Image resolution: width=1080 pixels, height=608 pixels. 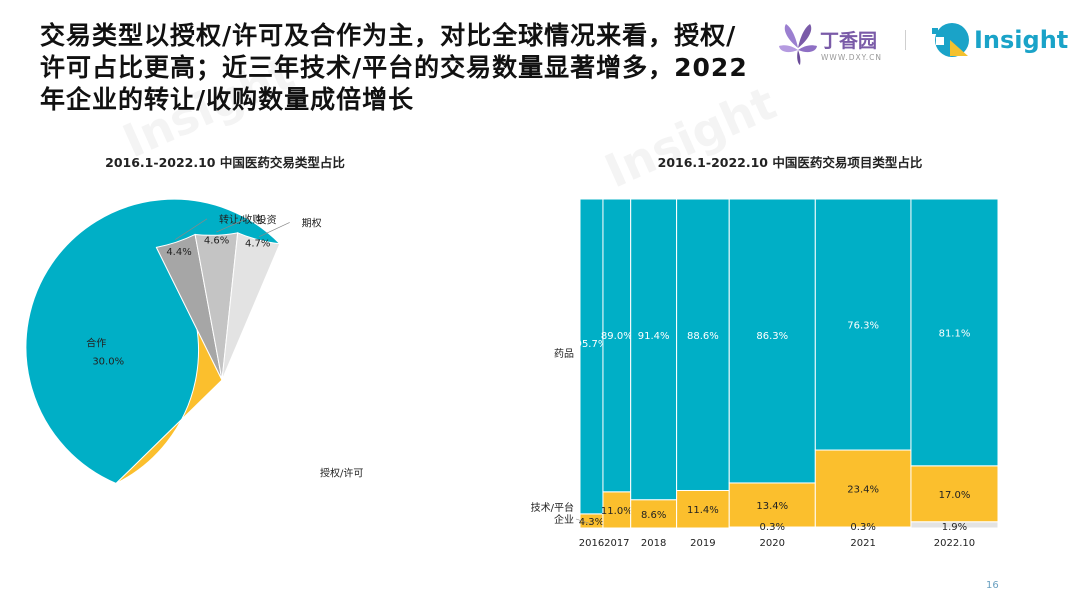 What do you see at coordinates (591, 543) in the screenshot?
I see `marimekko-x-tick-label: 2016` at bounding box center [591, 543].